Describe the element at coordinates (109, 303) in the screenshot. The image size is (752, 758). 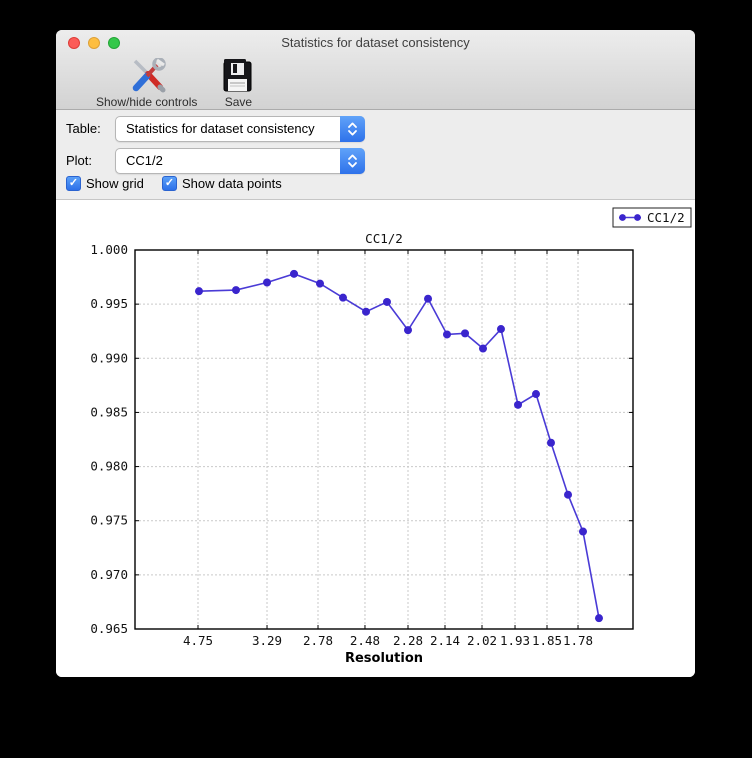
I see `y-tick-label: 0.995` at that location.